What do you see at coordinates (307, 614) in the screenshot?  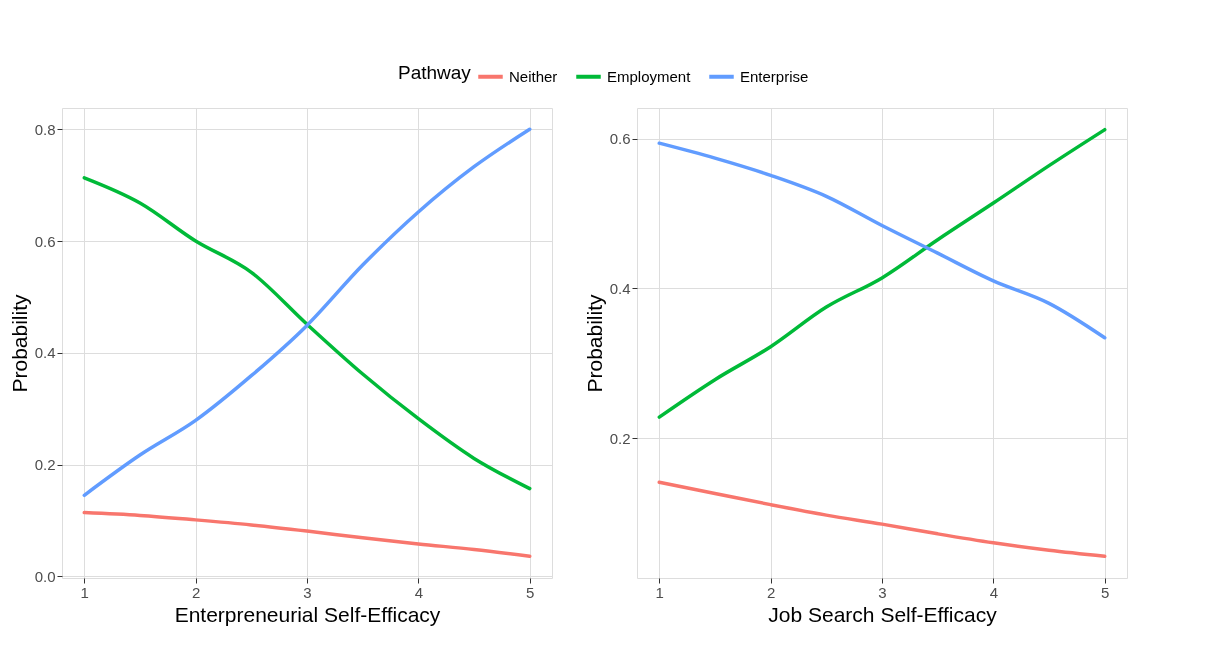 I see `x-axis-title: Enterpreneurial Self-Efficacy` at bounding box center [307, 614].